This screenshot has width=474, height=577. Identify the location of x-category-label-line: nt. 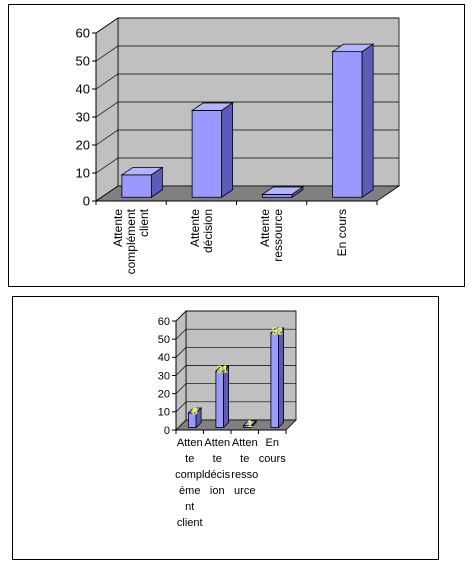
(189, 507).